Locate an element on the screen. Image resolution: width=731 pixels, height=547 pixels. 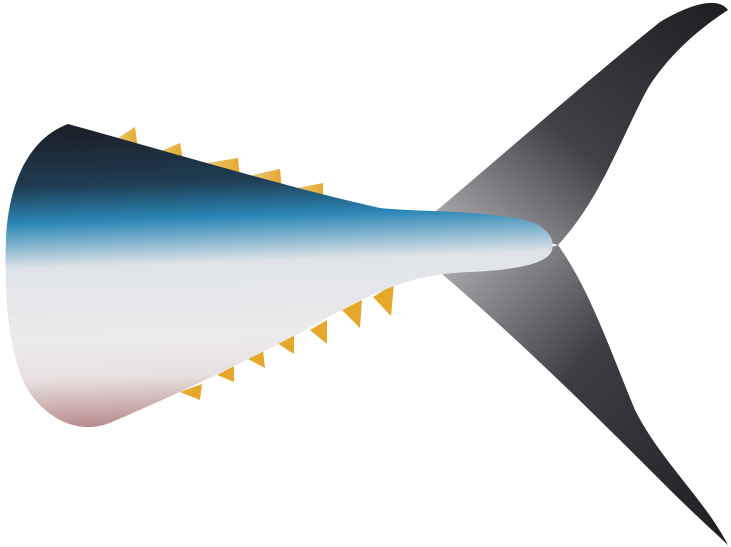
ventral-finlets is located at coordinates (287, 342).